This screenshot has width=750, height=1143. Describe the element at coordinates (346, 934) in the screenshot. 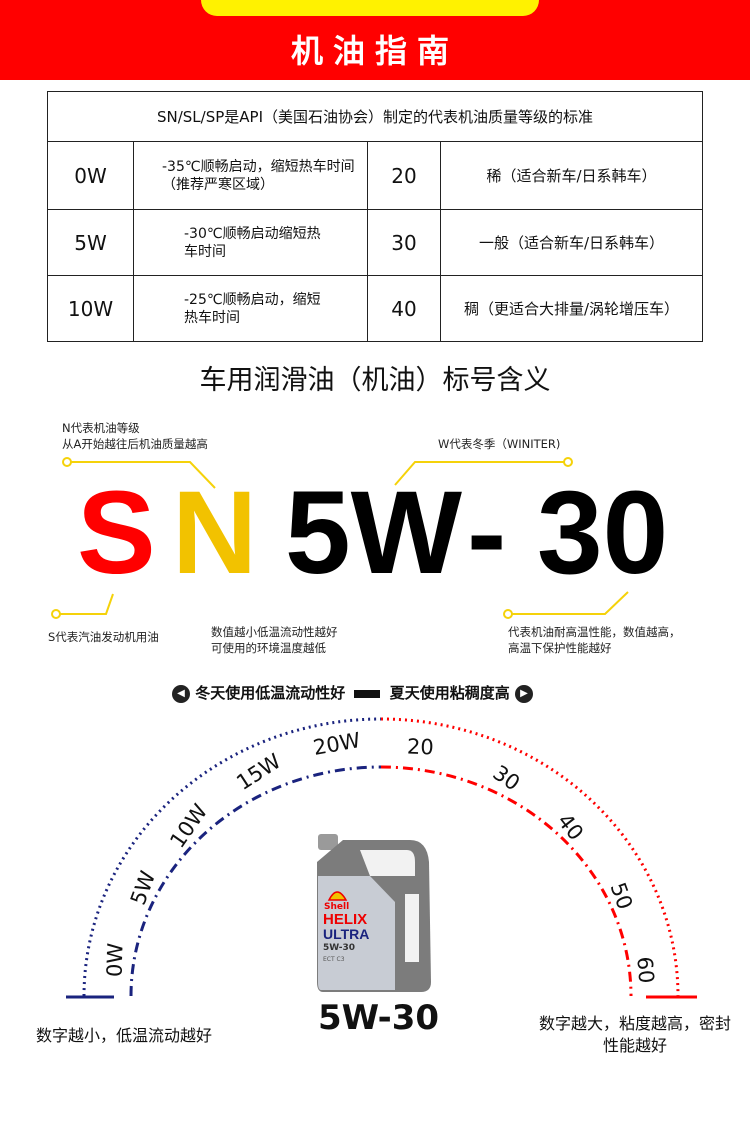

I see `product-line2: ULTRA` at that location.